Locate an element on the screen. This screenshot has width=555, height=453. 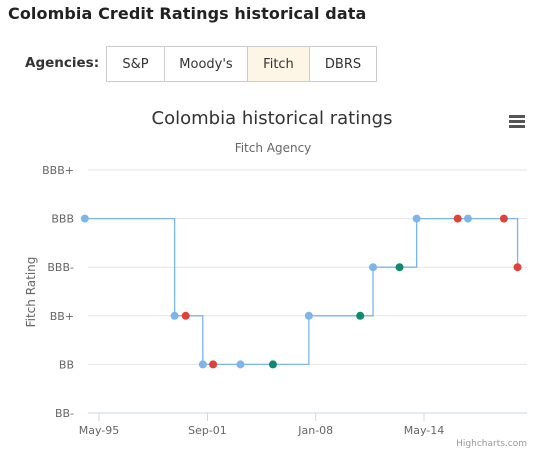
agencies-label: Agencies: is located at coordinates (62, 63).